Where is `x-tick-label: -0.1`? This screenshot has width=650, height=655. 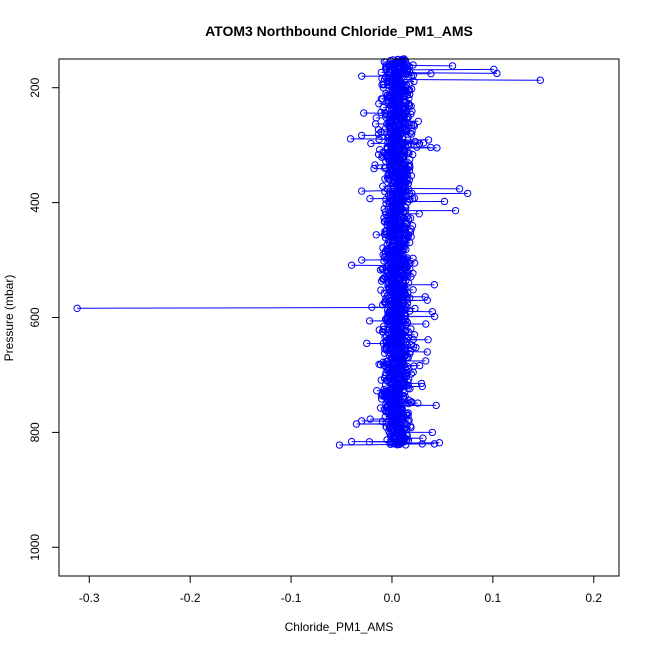
x-tick-label: -0.1 is located at coordinates (291, 598).